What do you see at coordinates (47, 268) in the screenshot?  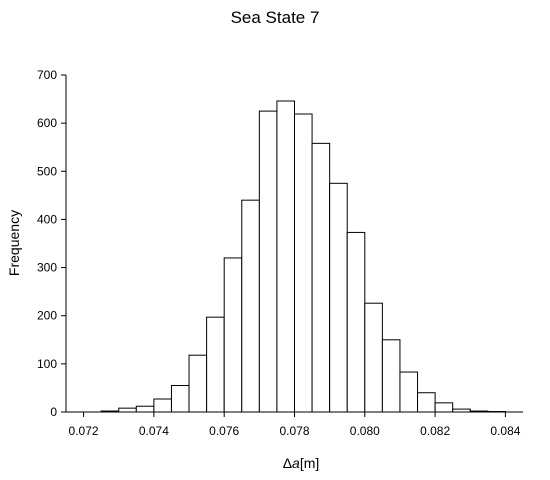 I see `y-tick-label: 300` at bounding box center [47, 268].